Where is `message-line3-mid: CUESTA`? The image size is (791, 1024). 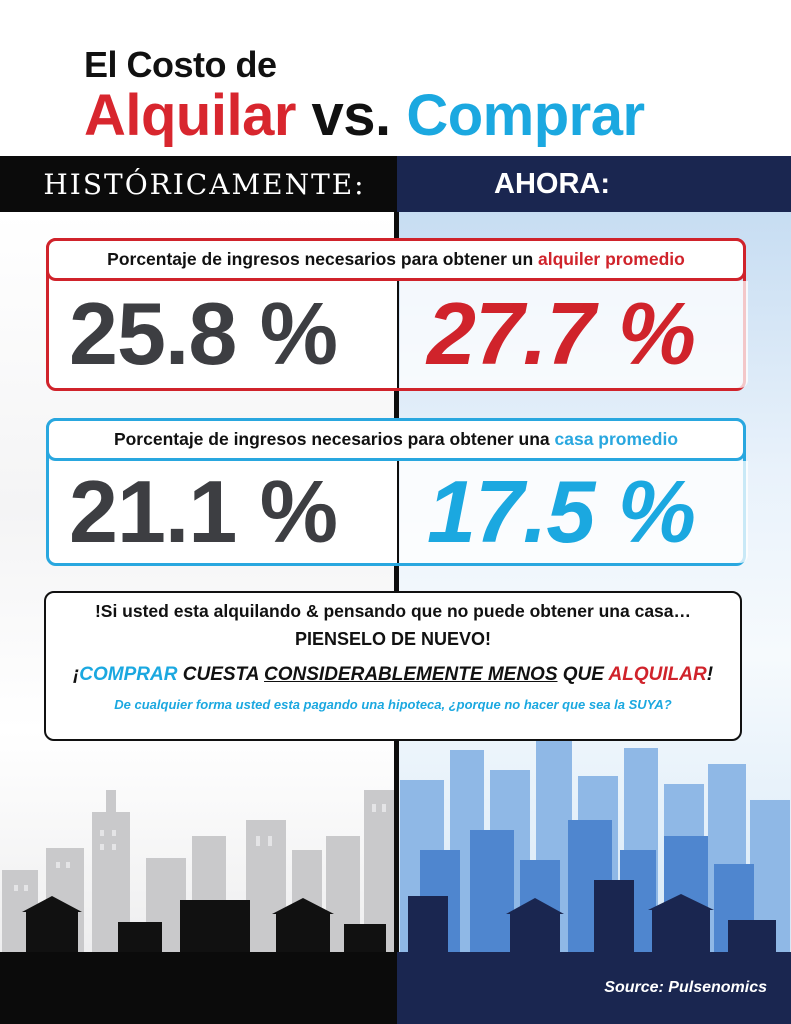 message-line3-mid: CUESTA is located at coordinates (221, 674).